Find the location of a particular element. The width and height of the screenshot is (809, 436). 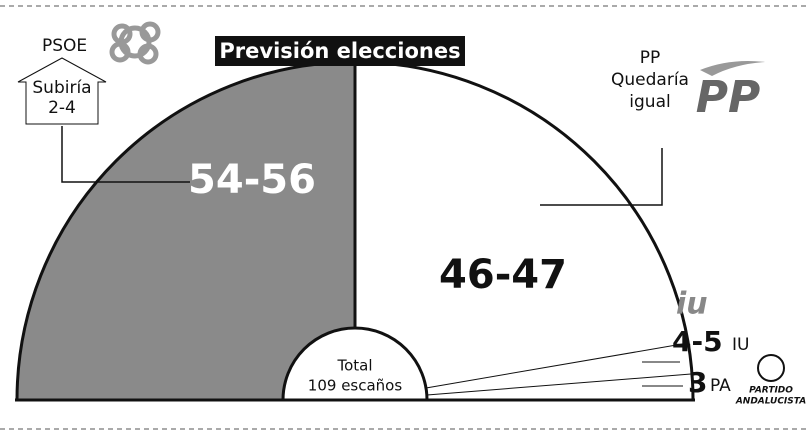

pa-name: PA is located at coordinates (720, 386).